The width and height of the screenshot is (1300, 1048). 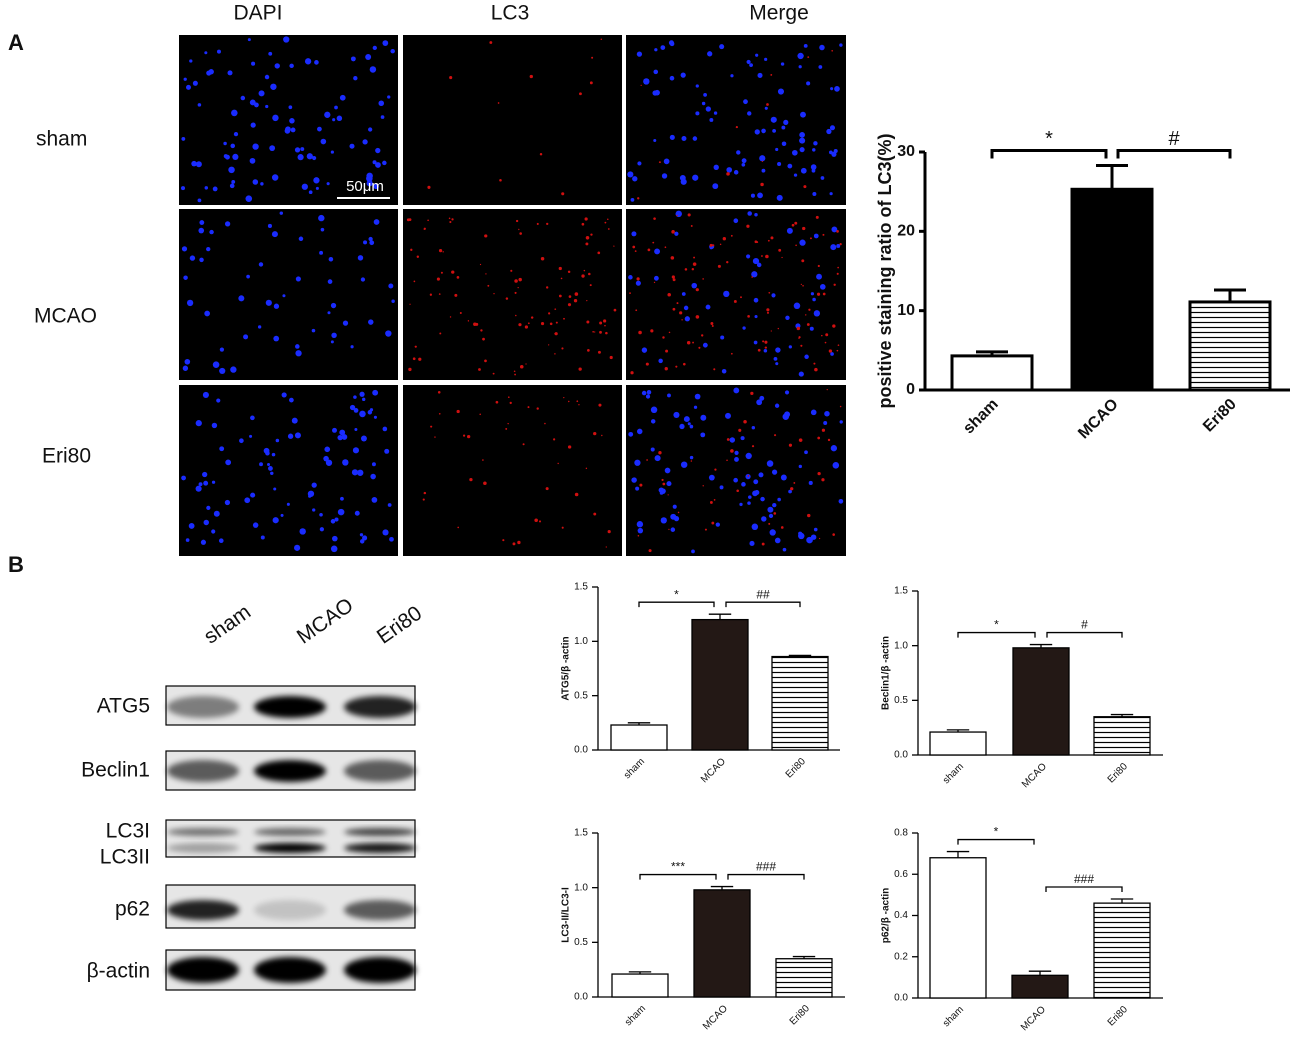 What do you see at coordinates (901, 645) in the screenshot?
I see `y-tick-label: 1.0` at bounding box center [901, 645].